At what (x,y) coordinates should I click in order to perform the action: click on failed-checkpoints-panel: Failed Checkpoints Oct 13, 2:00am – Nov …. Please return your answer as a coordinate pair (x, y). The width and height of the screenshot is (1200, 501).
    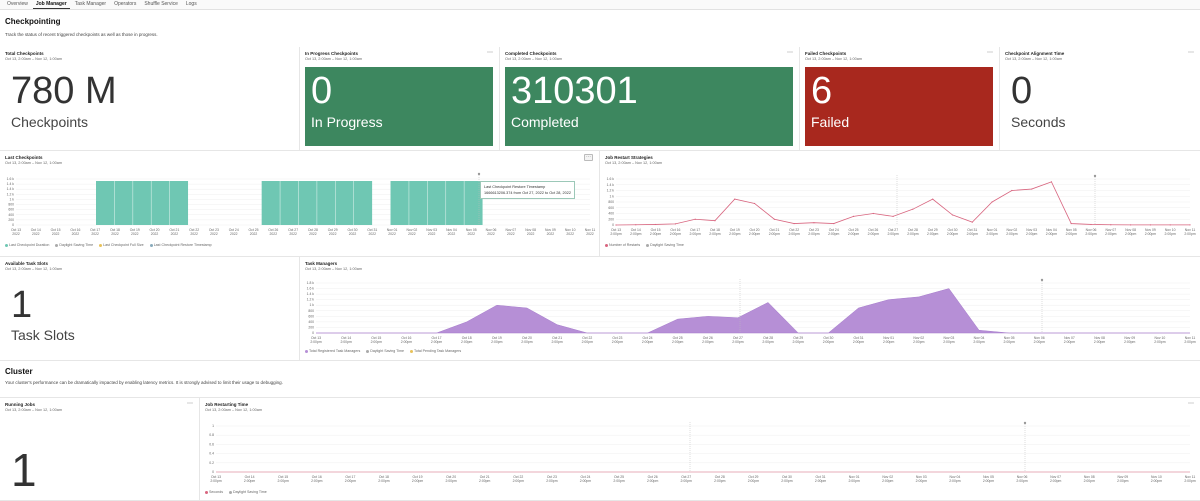
    Looking at the image, I should click on (900, 99).